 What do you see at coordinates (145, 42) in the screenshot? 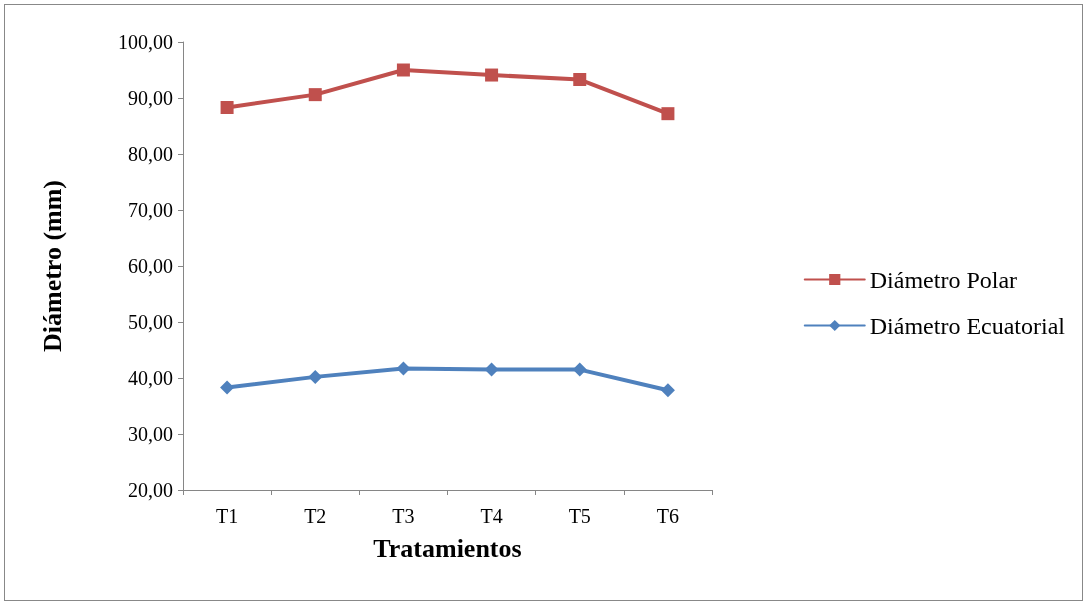
I see `y-tick-label: 100,00` at bounding box center [145, 42].